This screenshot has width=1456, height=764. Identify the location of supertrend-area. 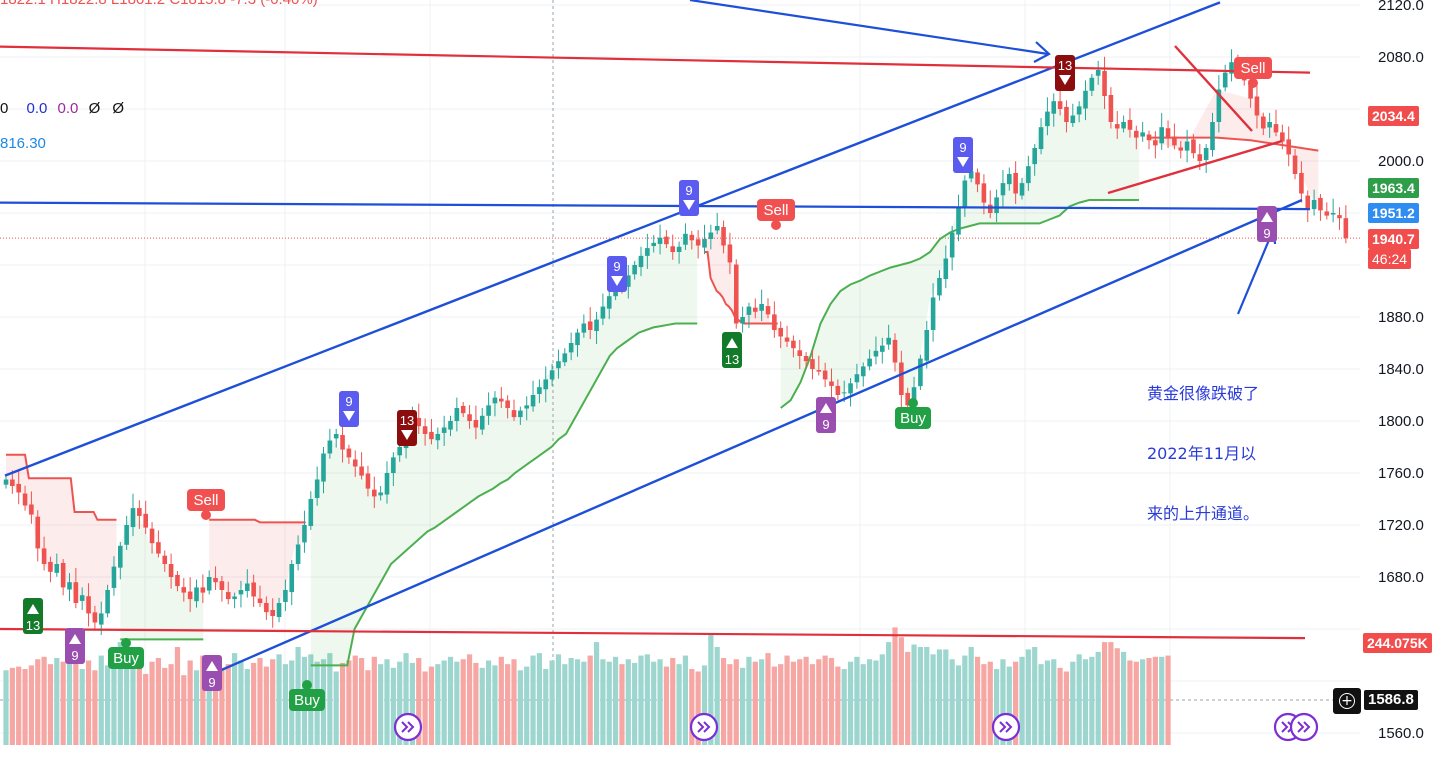
(257, 567).